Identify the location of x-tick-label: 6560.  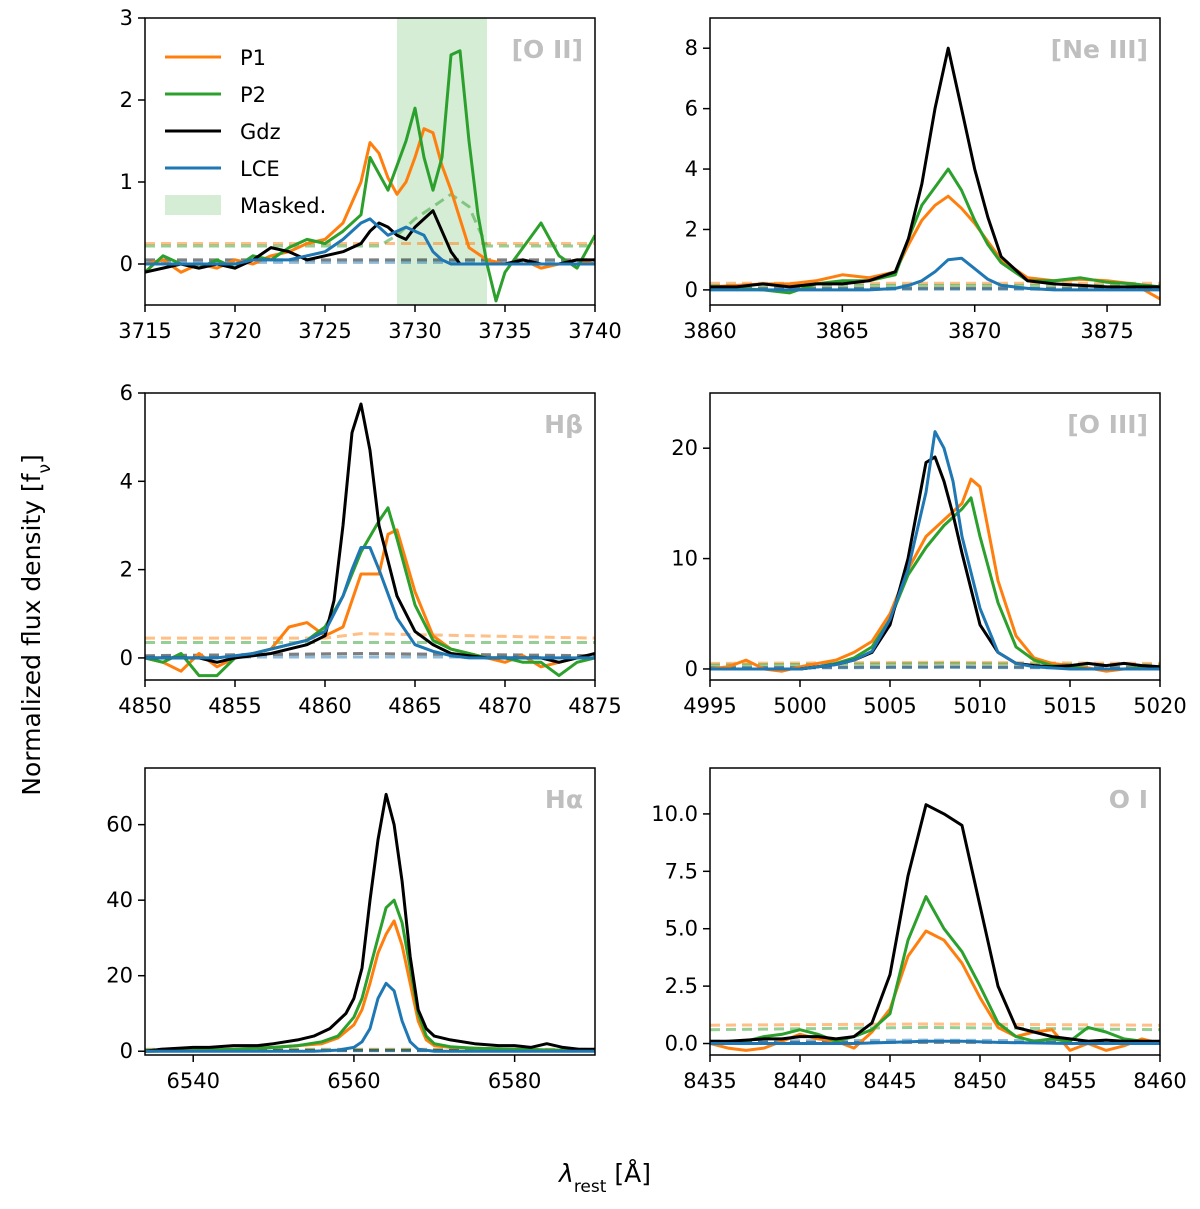
(353, 1081).